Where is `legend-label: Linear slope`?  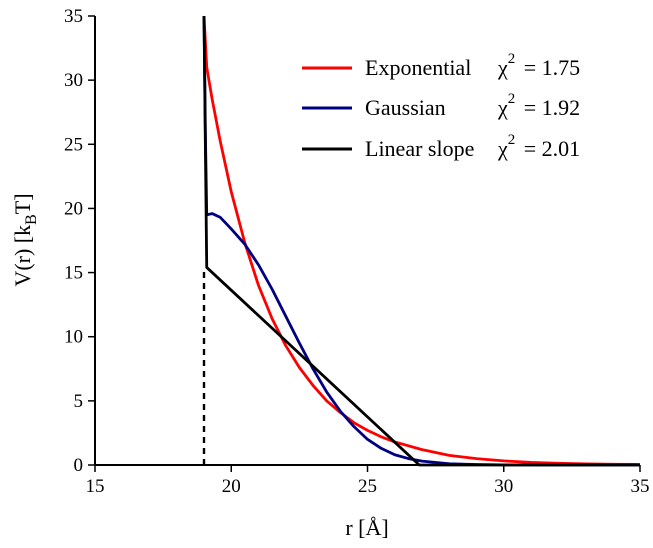 legend-label: Linear slope is located at coordinates (419, 148).